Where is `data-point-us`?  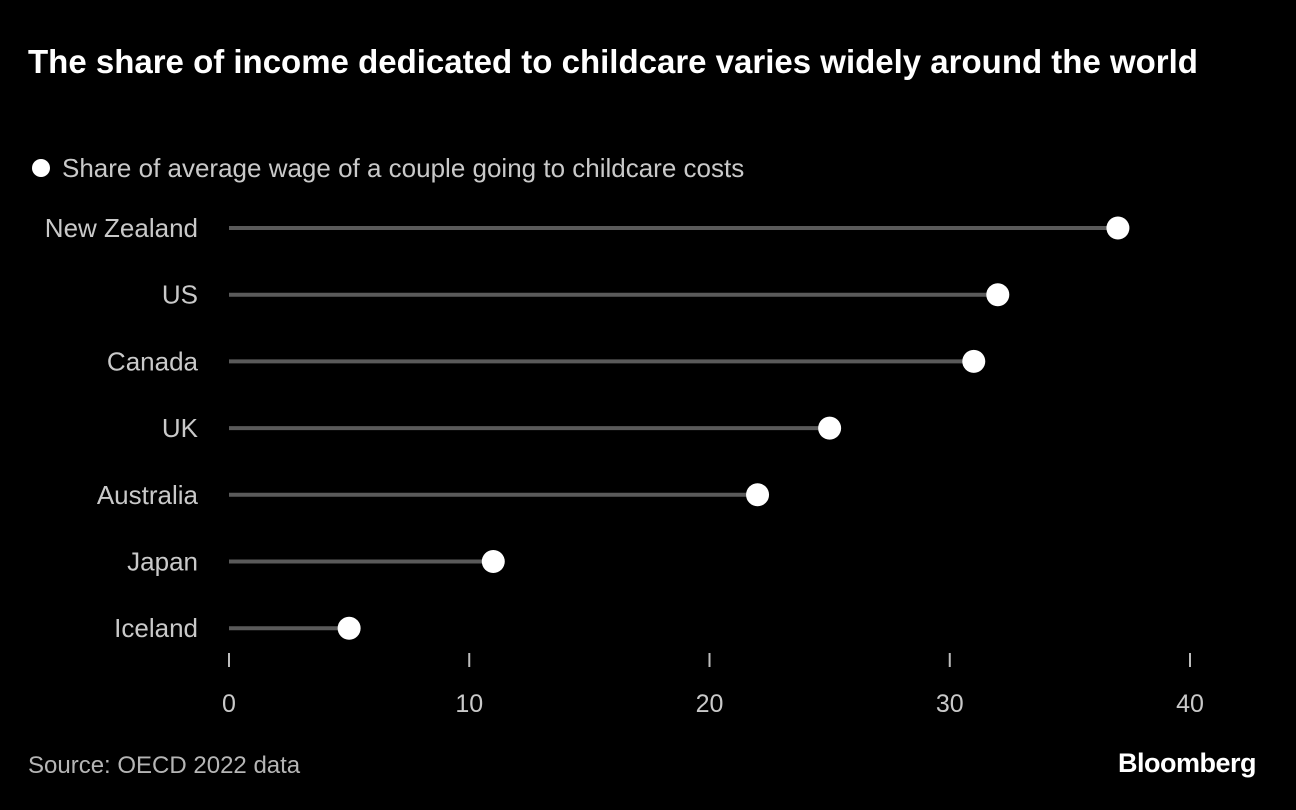
data-point-us is located at coordinates (998, 295).